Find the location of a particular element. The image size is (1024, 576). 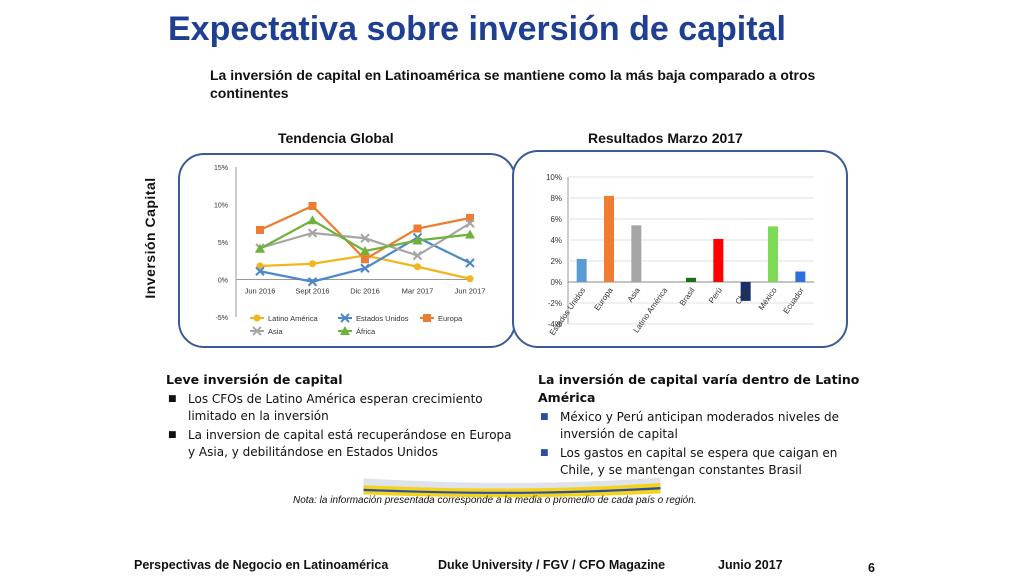

legend-label: África is located at coordinates (366, 331).